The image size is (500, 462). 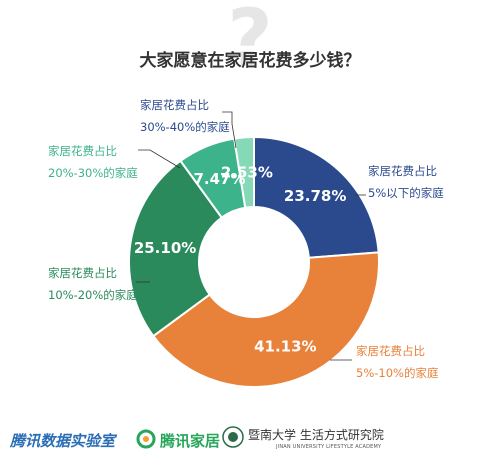 I want to click on value-label-4: 2.53%, so click(x=247, y=172).